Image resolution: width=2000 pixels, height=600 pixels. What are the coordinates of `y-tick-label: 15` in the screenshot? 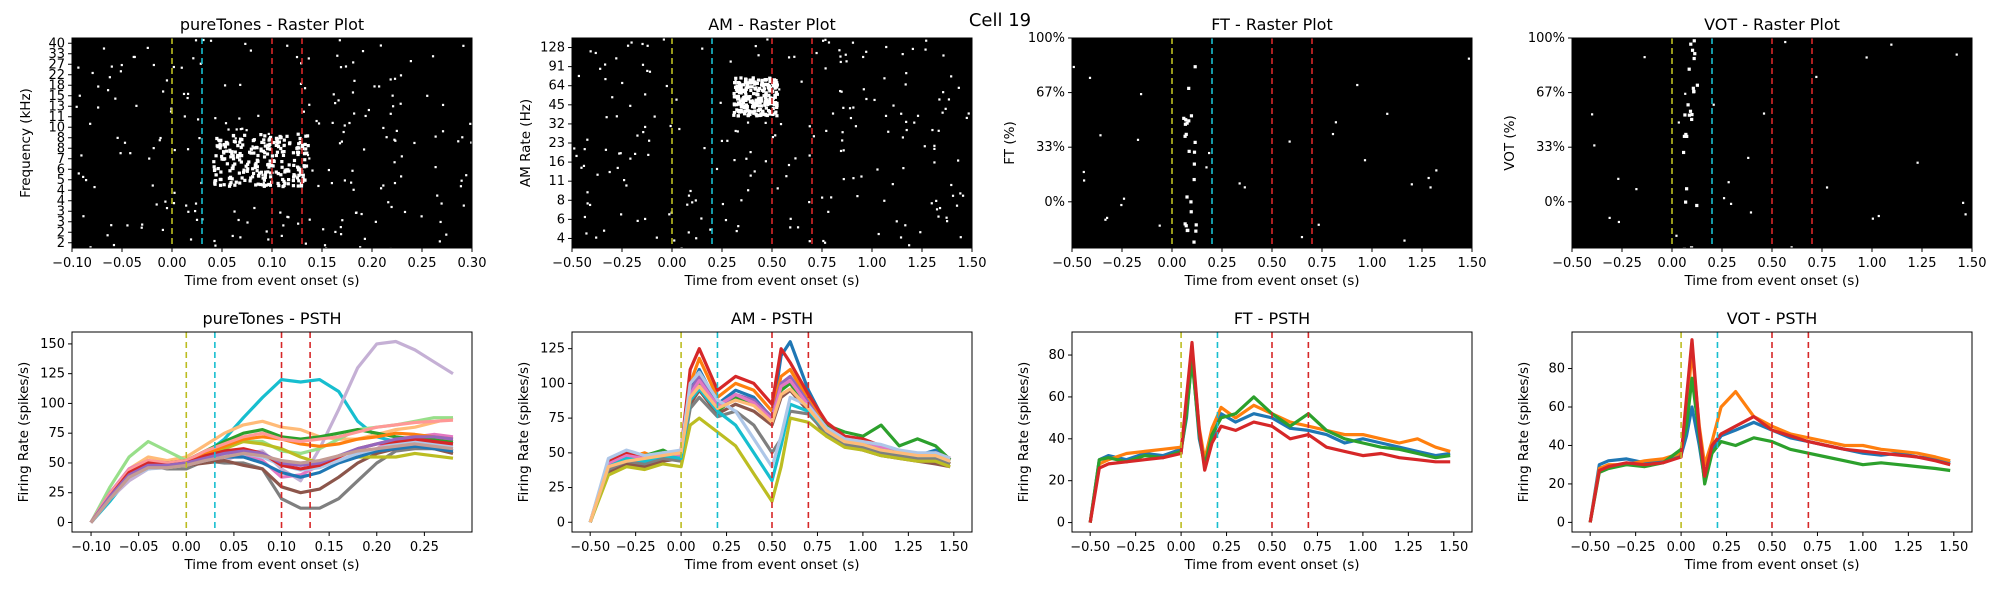 It's located at (56, 96).